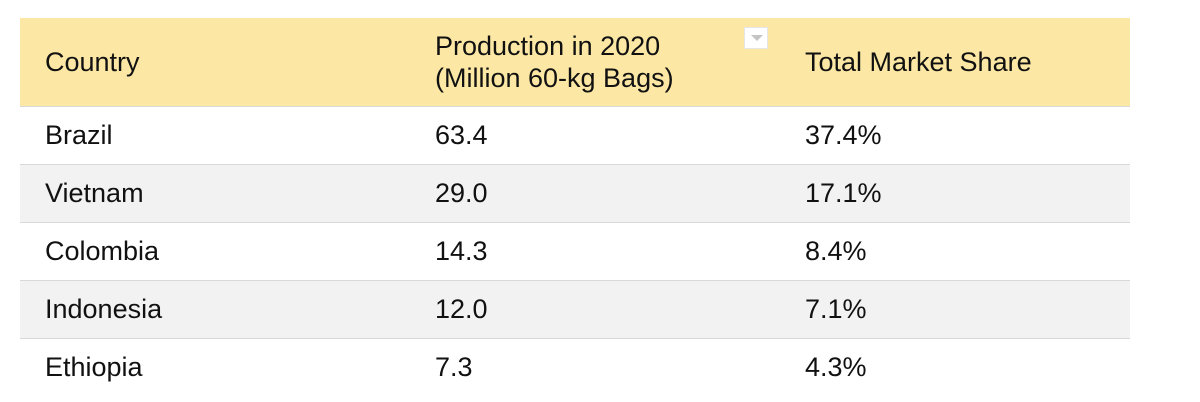  I want to click on table-row: Colombia 14.3 8.4%, so click(575, 251).